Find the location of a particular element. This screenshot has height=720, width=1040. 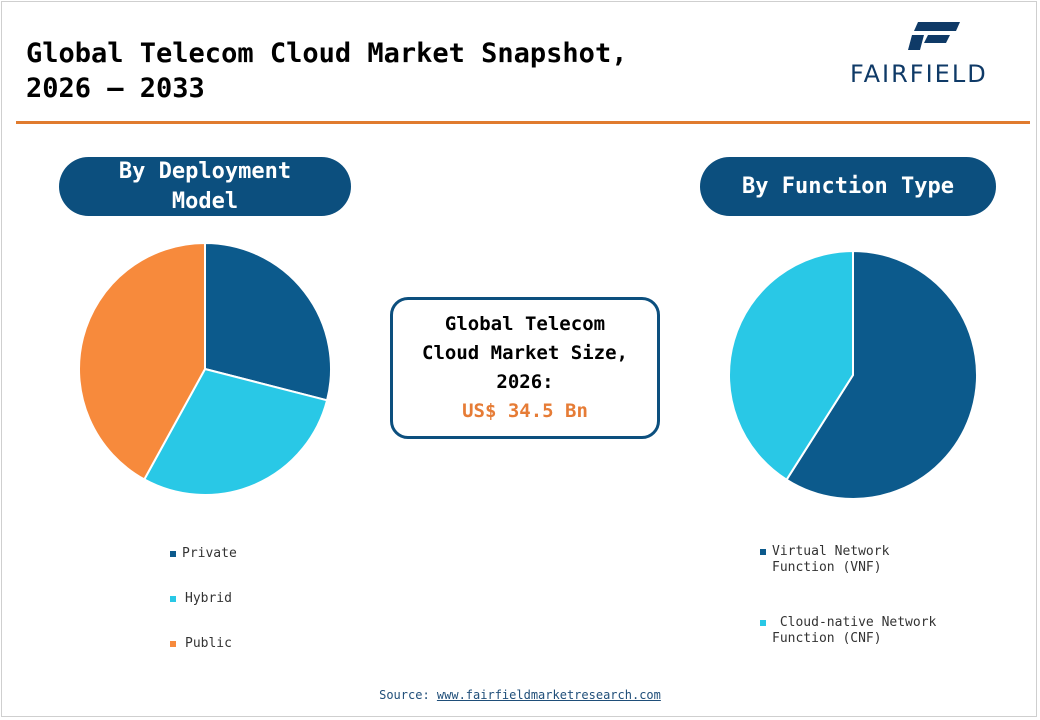

legend-item-vnf: Virtual Network Function (VNF) is located at coordinates (824, 560).